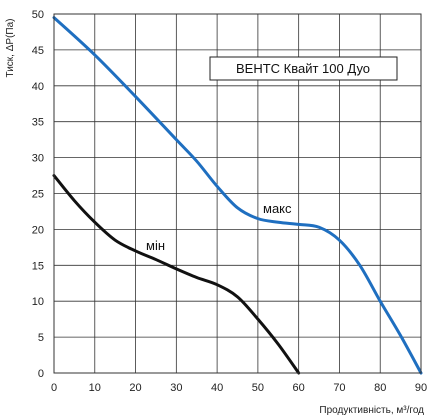 The height and width of the screenshot is (419, 428). I want to click on y-tick-label: 45, so click(38, 51).